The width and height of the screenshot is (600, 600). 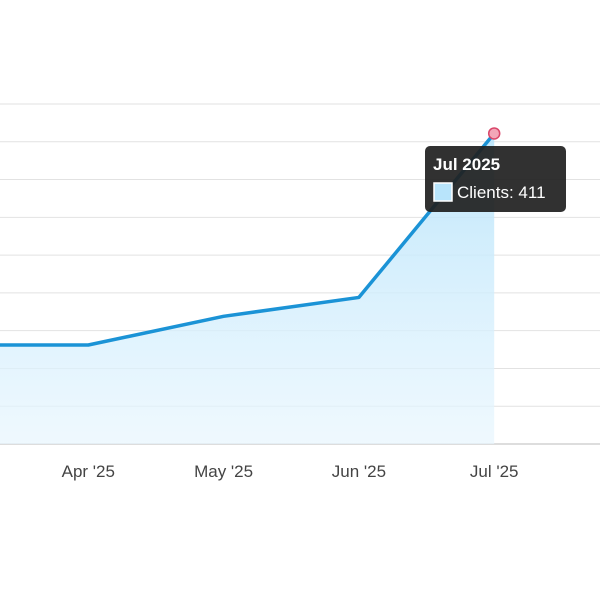 I want to click on highlight-marker, so click(x=494, y=133).